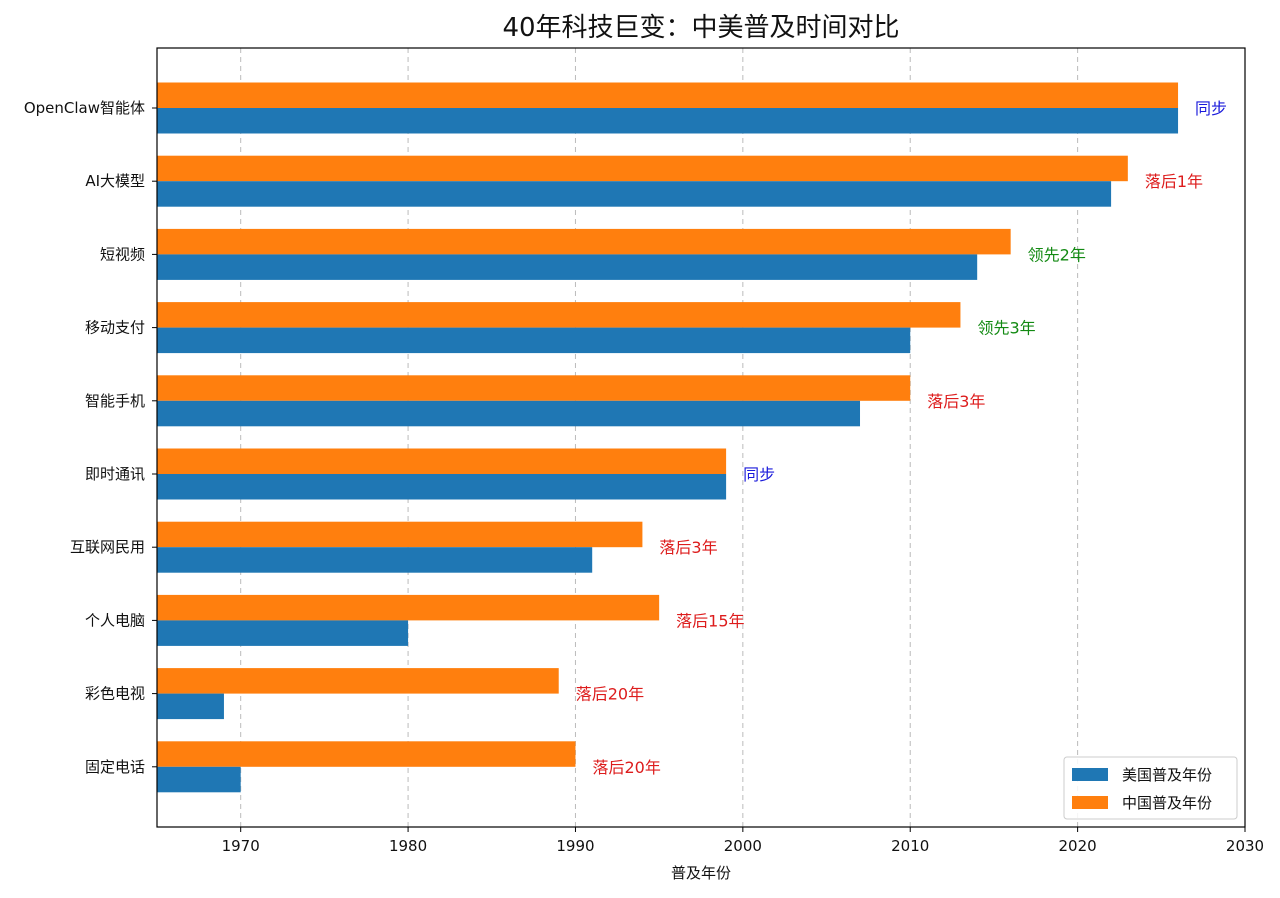 The width and height of the screenshot is (1280, 898). I want to click on y-tick-label: 智能手机, so click(115, 401).